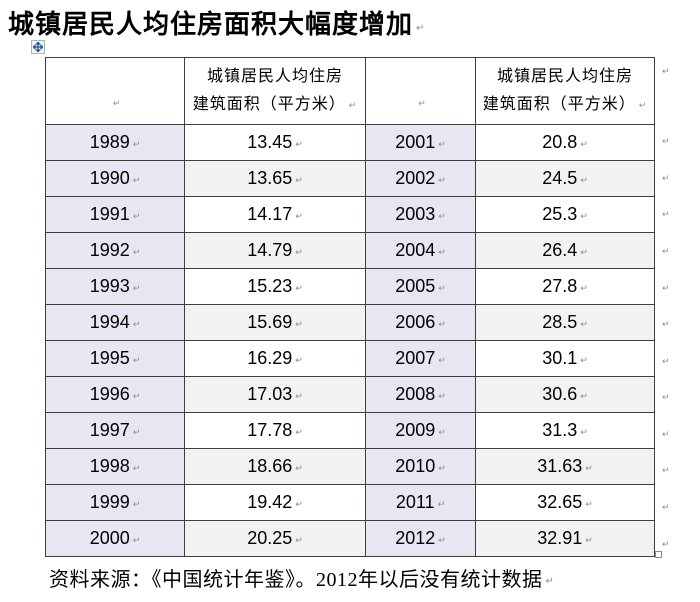 The height and width of the screenshot is (602, 700). Describe the element at coordinates (115, 286) in the screenshot. I see `year-cell: 1993 ↵` at that location.